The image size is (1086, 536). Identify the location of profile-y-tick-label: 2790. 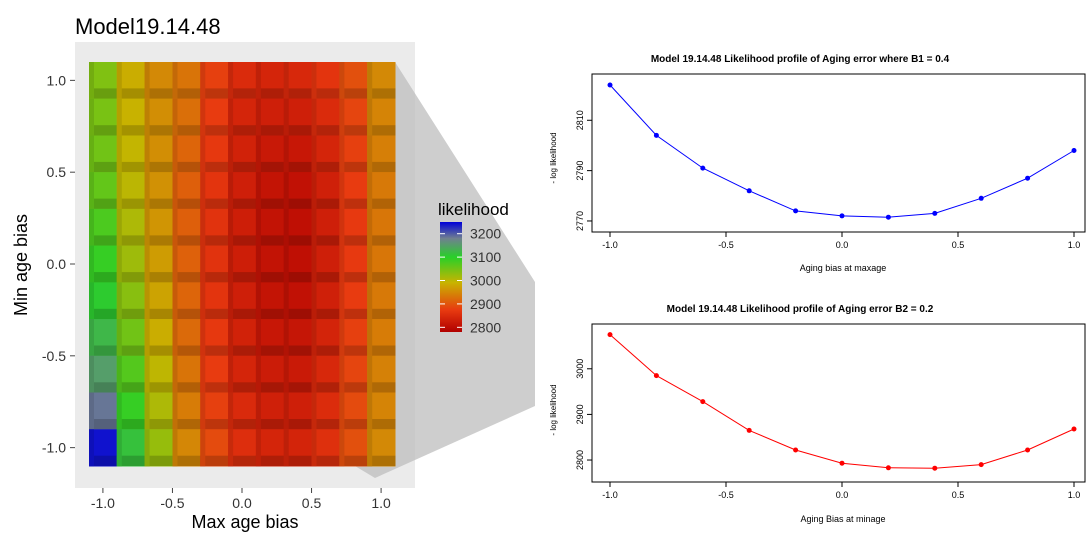
(580, 171).